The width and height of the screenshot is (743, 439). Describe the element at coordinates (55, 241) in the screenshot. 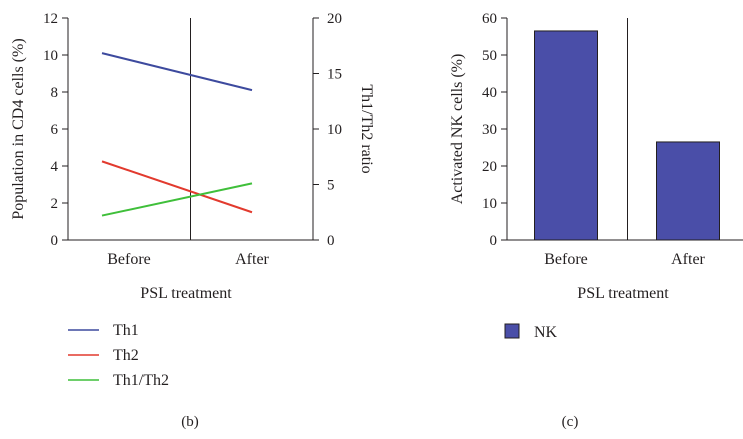

I see `panel-b-left-tick-label: 0` at that location.